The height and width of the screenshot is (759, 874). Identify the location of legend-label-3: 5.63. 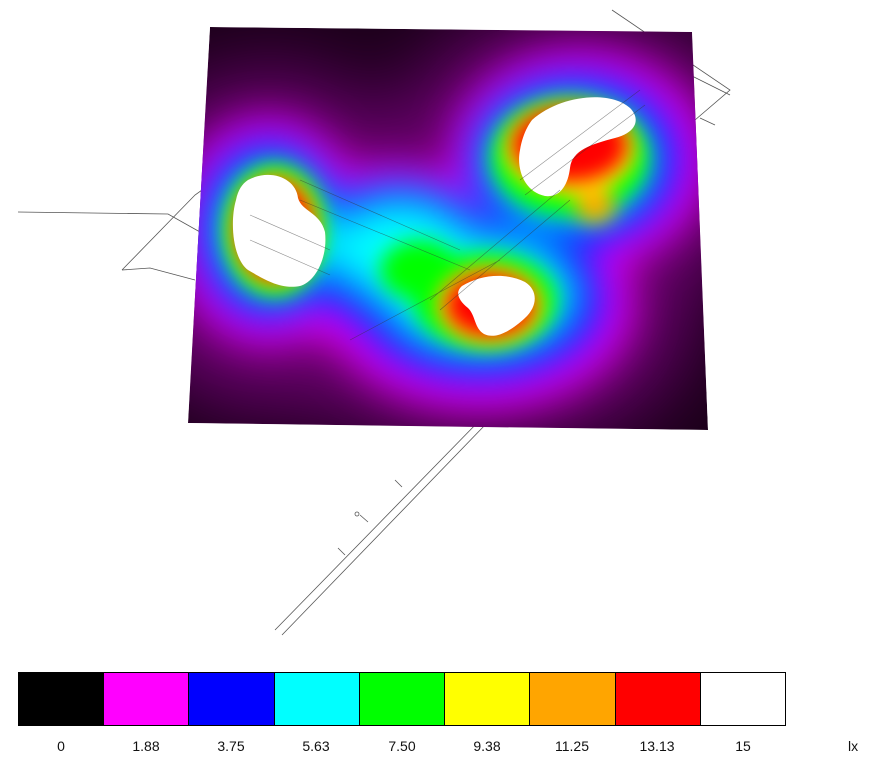
(316, 746).